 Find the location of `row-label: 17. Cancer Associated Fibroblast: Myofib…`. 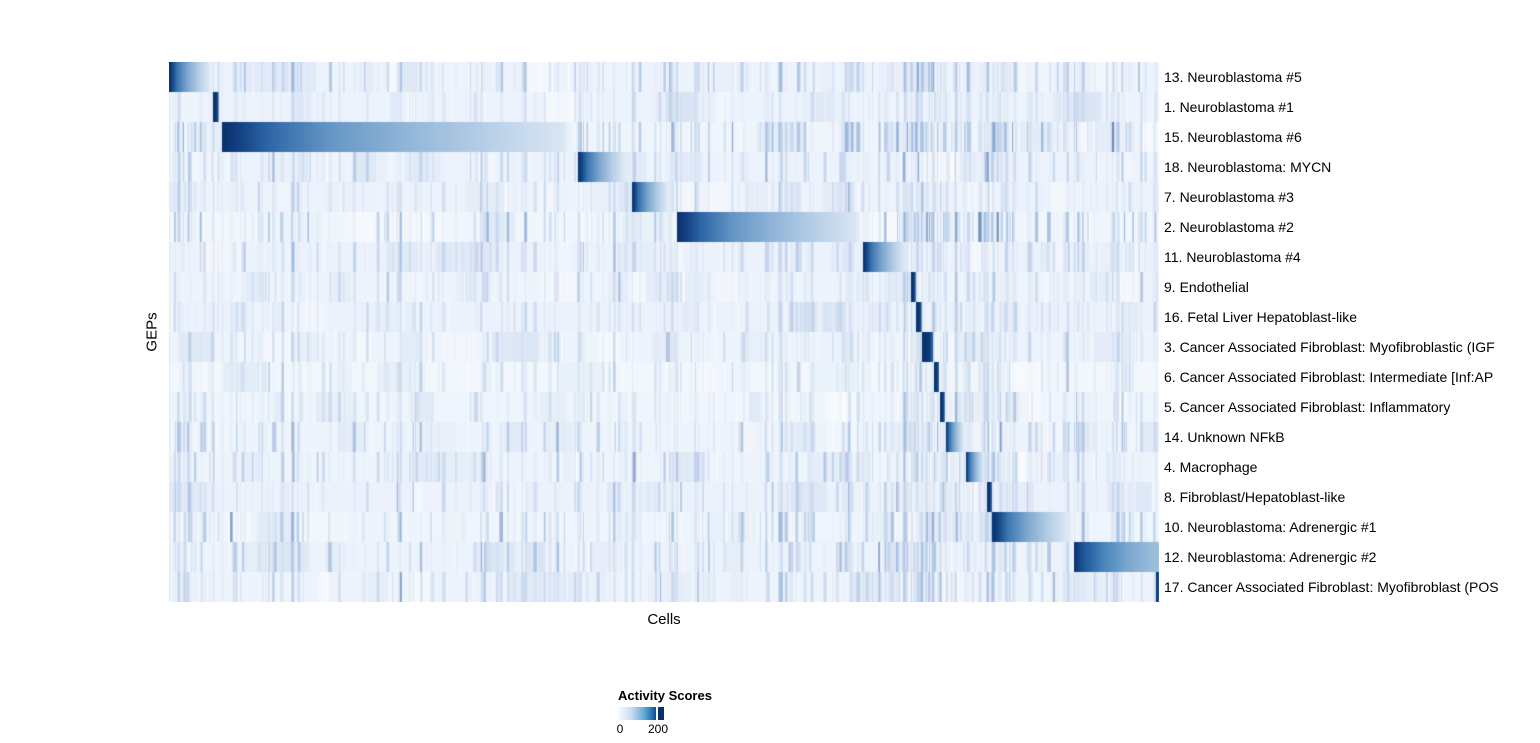

row-label: 17. Cancer Associated Fibroblast: Myofib… is located at coordinates (1331, 587).